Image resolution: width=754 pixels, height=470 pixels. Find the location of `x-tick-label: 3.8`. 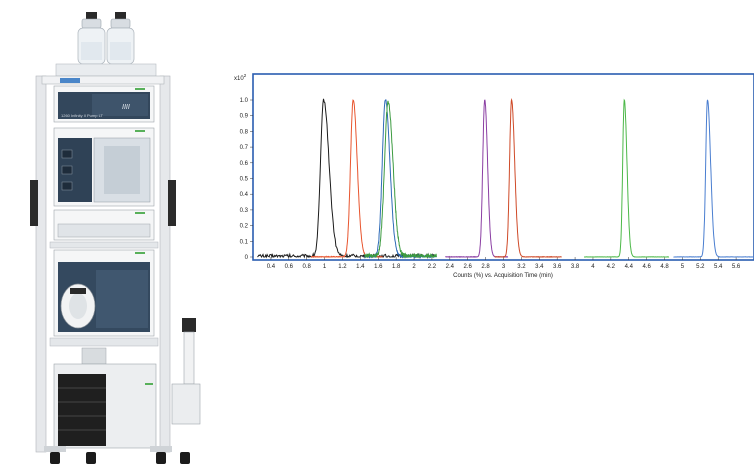

x-tick-label: 3.8 is located at coordinates (575, 267).